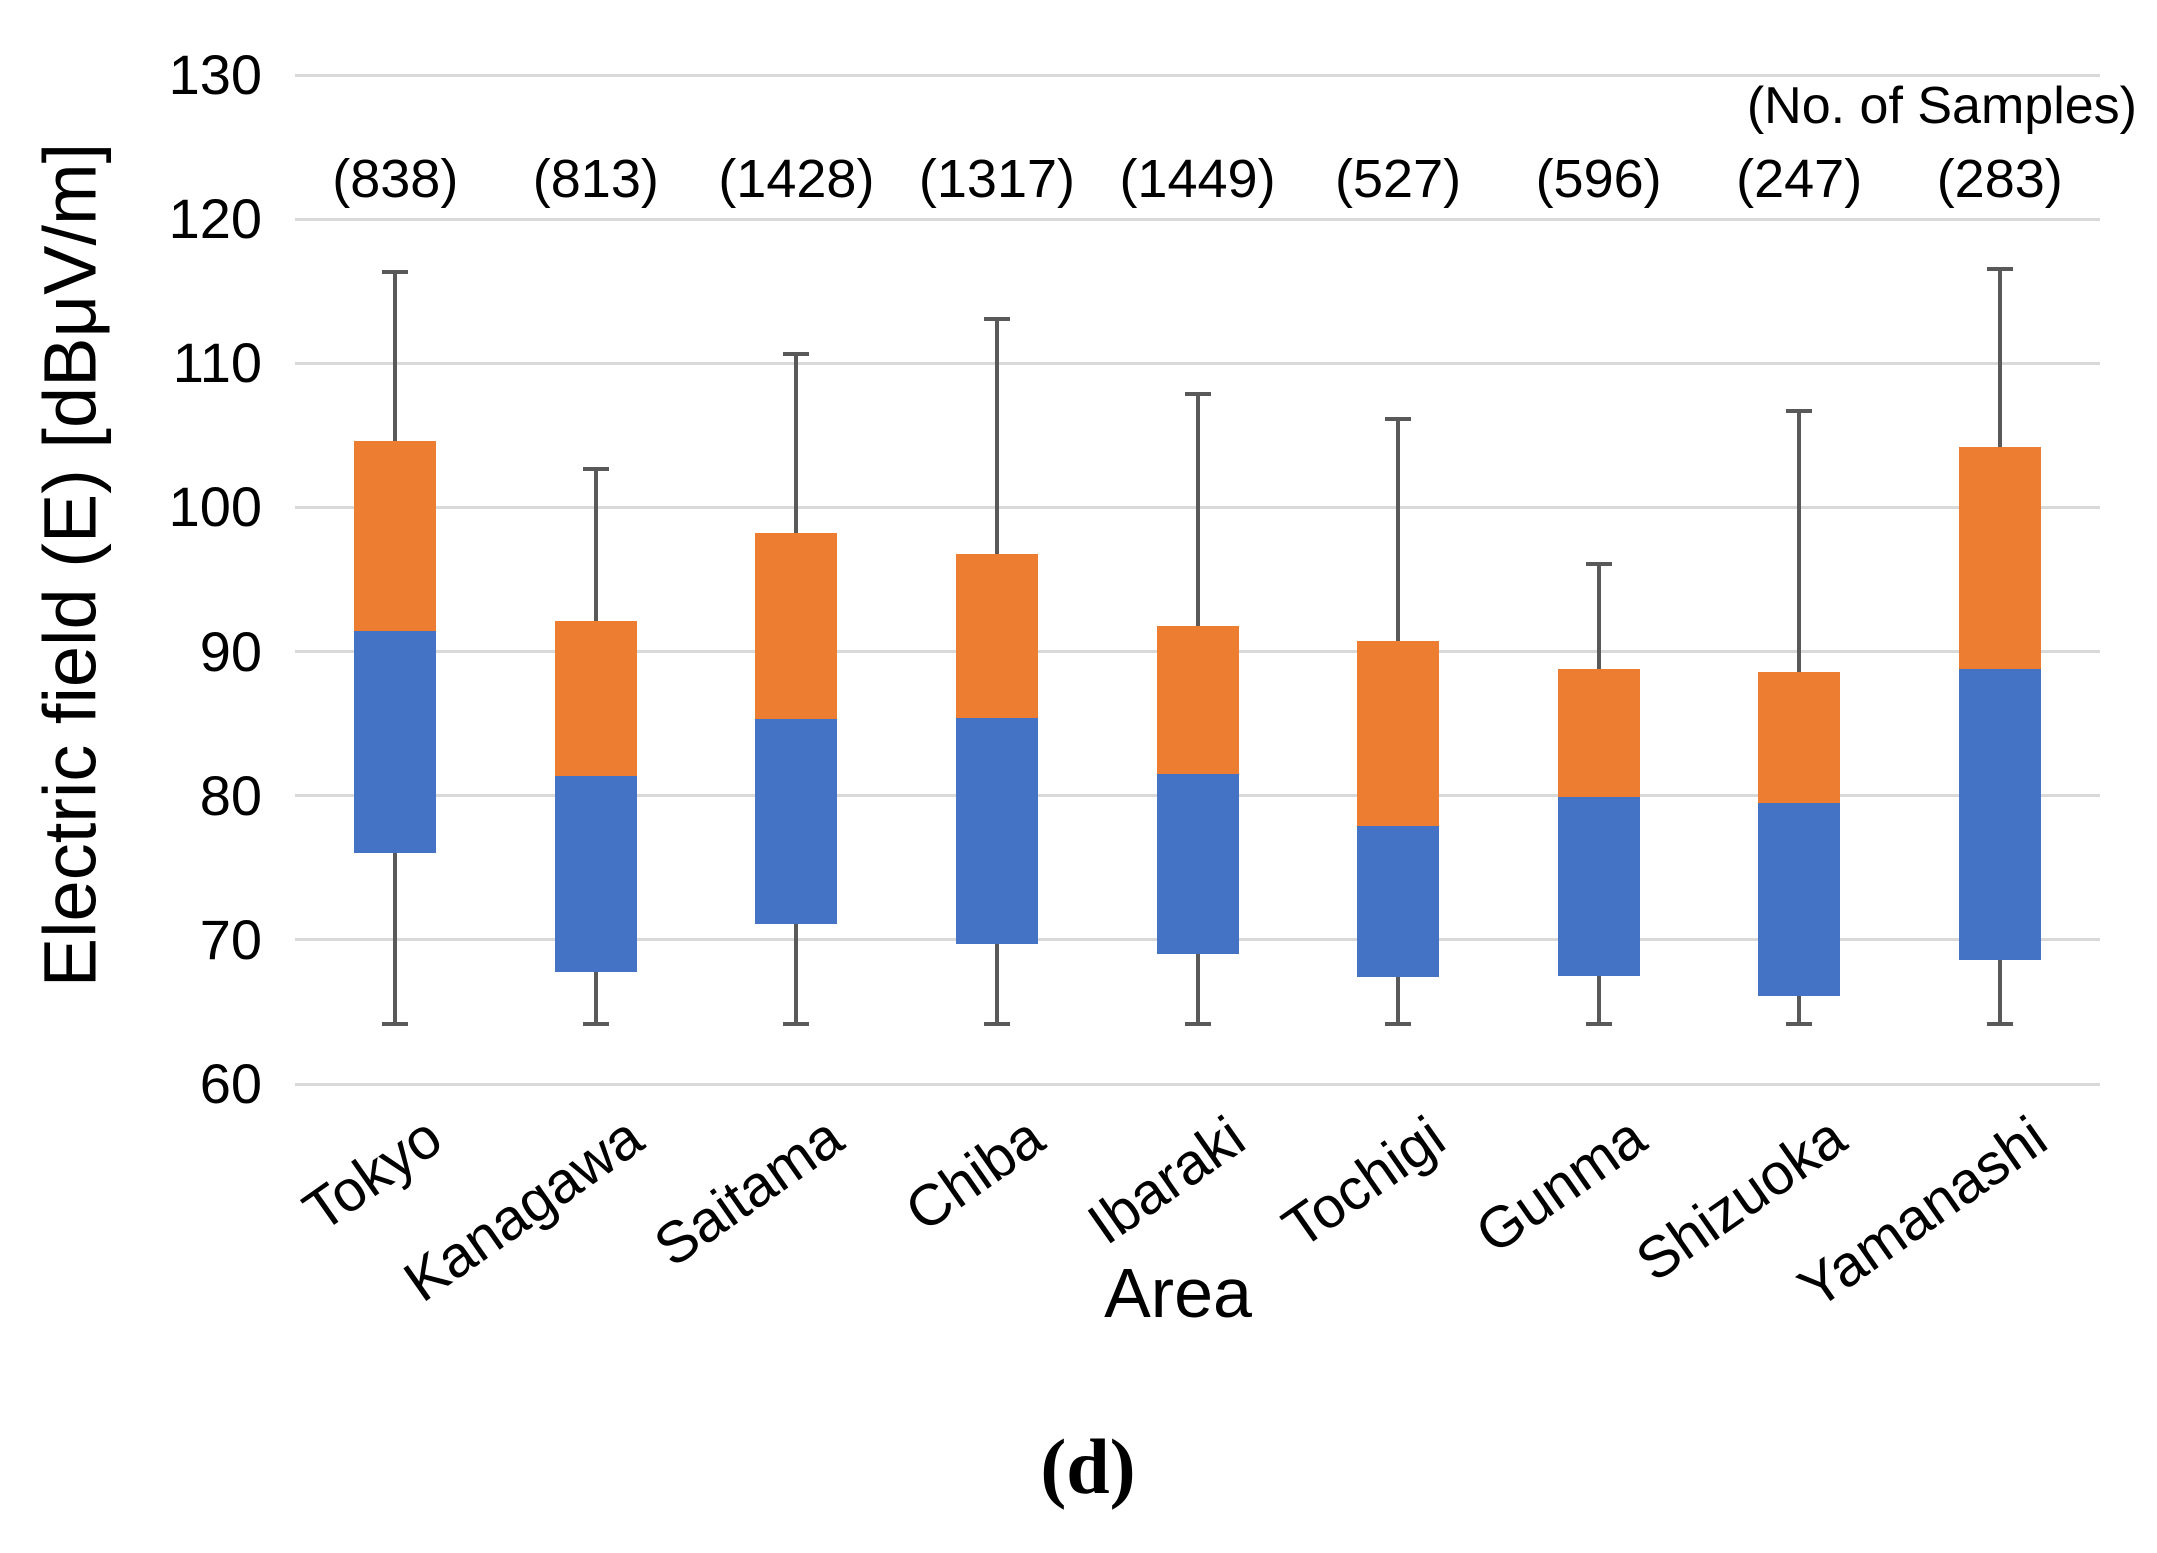  I want to click on y-tick-label-130: 130, so click(215, 74).